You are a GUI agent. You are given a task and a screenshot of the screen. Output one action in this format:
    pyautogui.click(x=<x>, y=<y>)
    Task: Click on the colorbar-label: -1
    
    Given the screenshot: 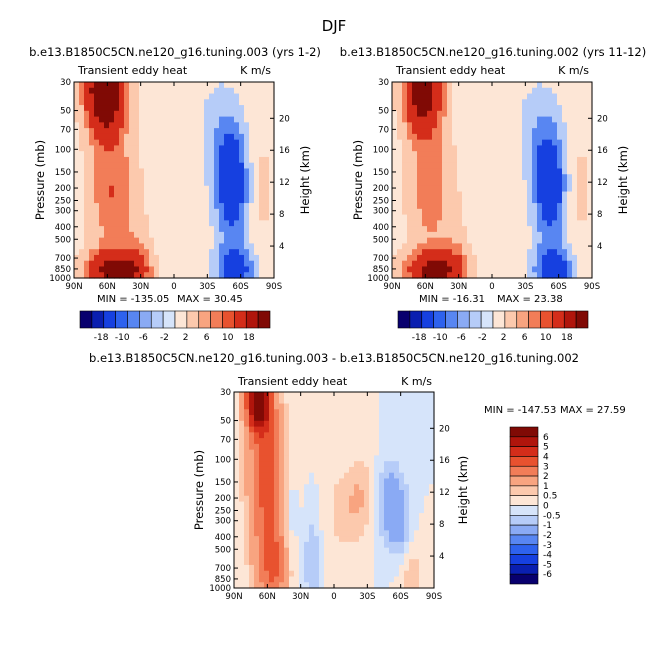 What is the action you would take?
    pyautogui.click(x=547, y=526)
    